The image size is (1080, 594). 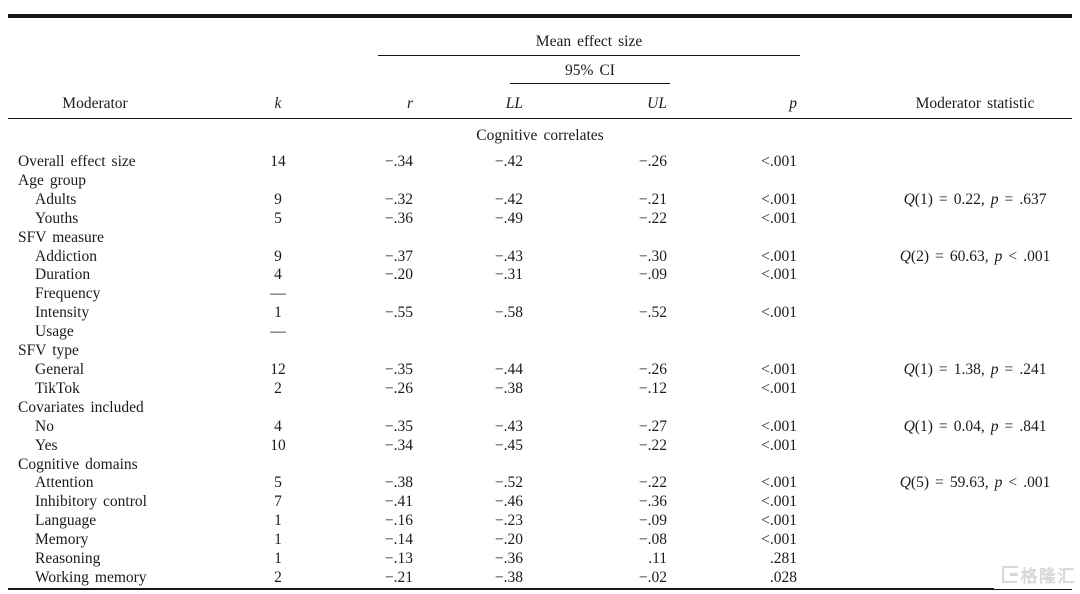 I want to click on cell-moderator: Memory, so click(x=62, y=540).